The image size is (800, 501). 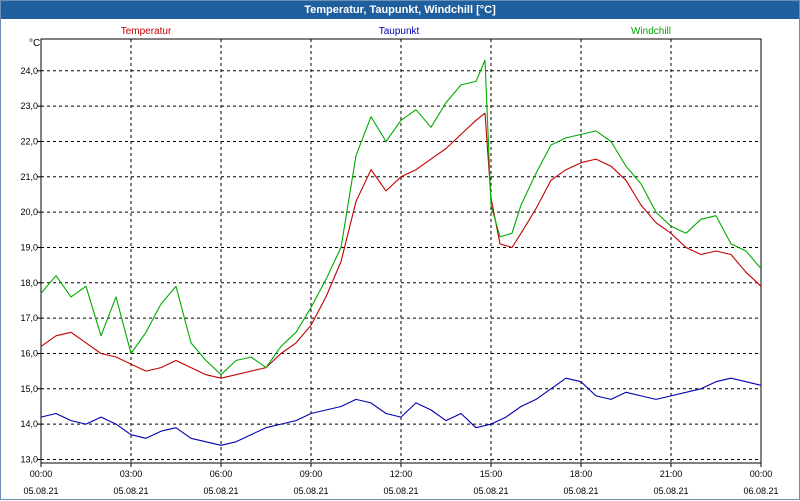 I want to click on y-tick-label: 18,0, so click(x=29, y=283).